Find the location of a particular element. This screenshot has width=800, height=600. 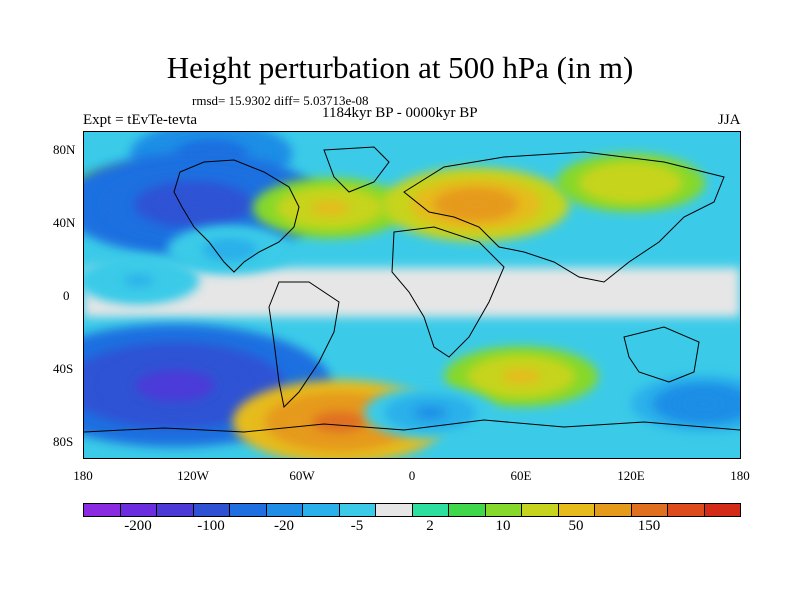

x-tick-label: 60W is located at coordinates (302, 475).